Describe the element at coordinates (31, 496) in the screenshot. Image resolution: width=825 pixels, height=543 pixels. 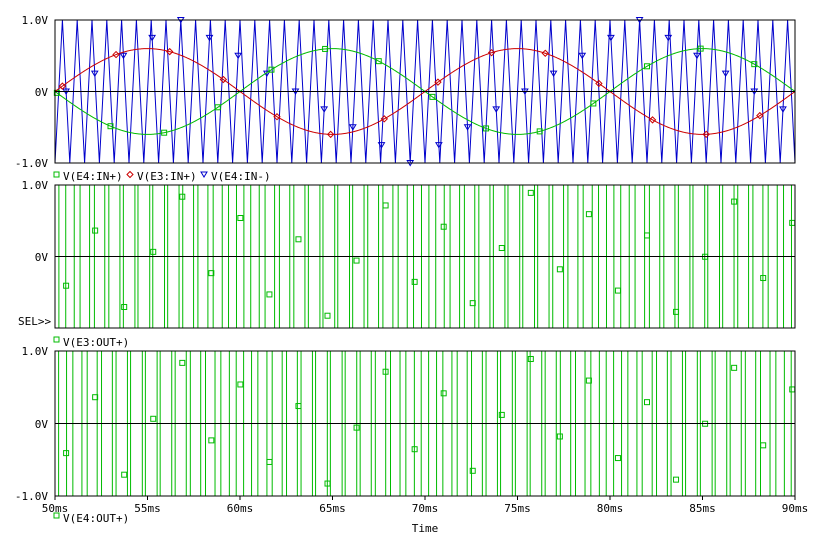
I see `panel-e4-out-ytick-bottom: -1.0V` at that location.